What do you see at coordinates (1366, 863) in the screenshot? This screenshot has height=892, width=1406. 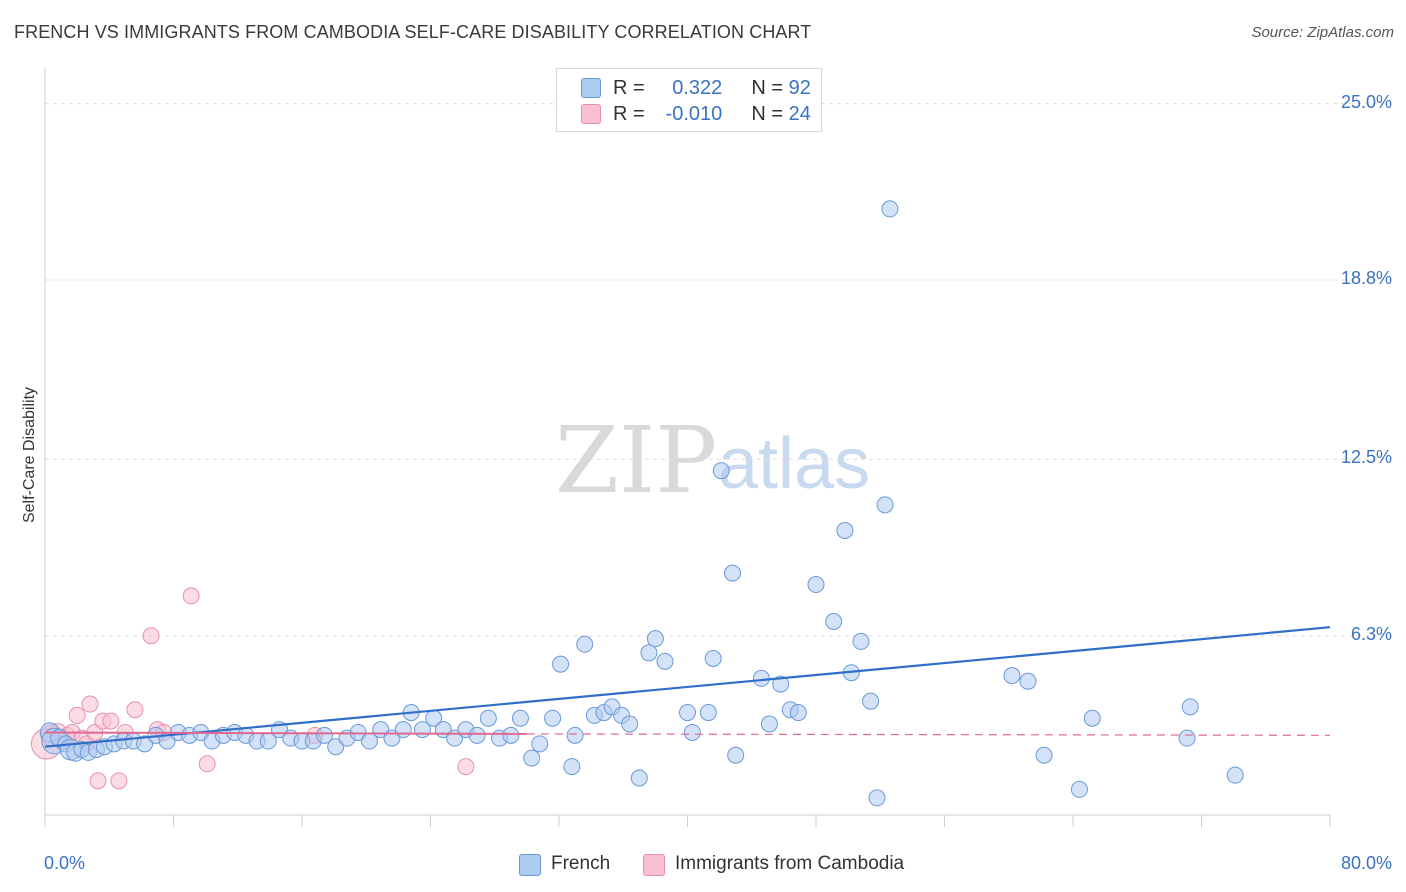 I see `x-tick-max: 80.0%` at bounding box center [1366, 863].